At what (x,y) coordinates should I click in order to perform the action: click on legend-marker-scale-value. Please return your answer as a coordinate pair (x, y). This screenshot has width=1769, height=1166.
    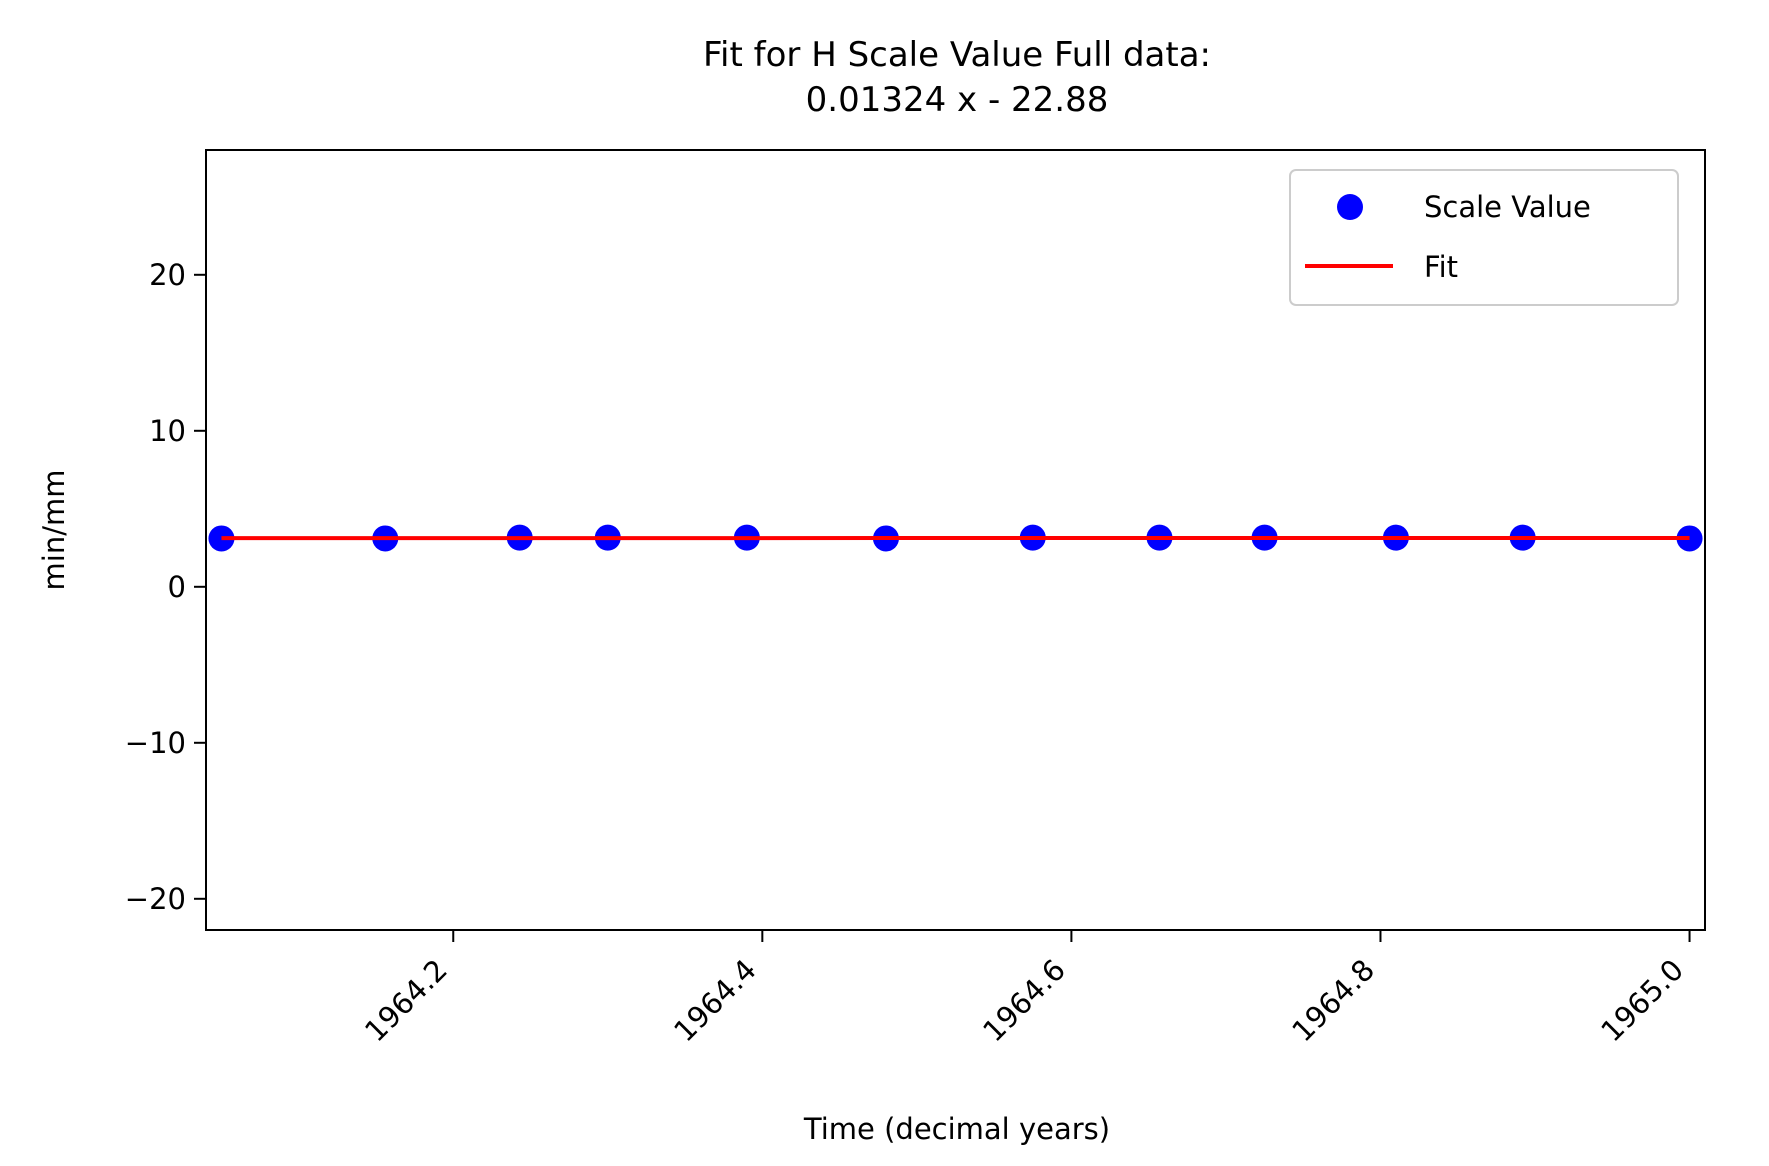
    Looking at the image, I should click on (1350, 207).